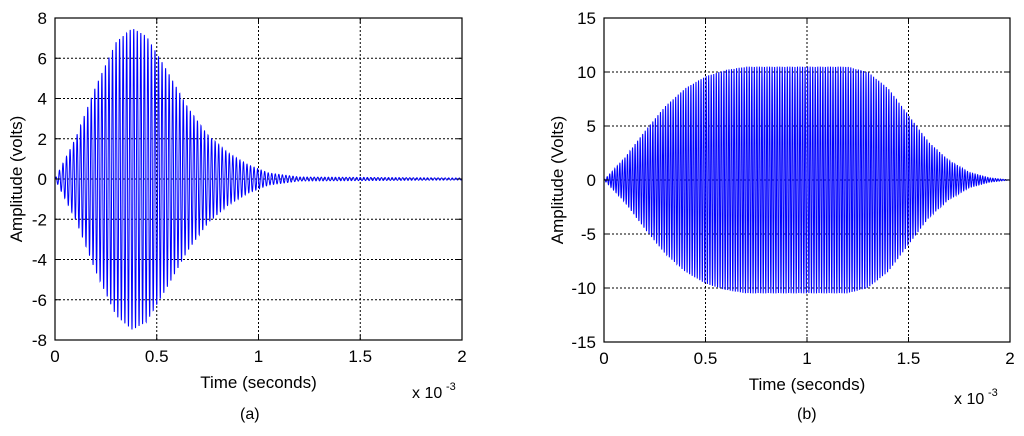 This screenshot has height=436, width=1024. Describe the element at coordinates (586, 72) in the screenshot. I see `y-tick-label: 10` at that location.